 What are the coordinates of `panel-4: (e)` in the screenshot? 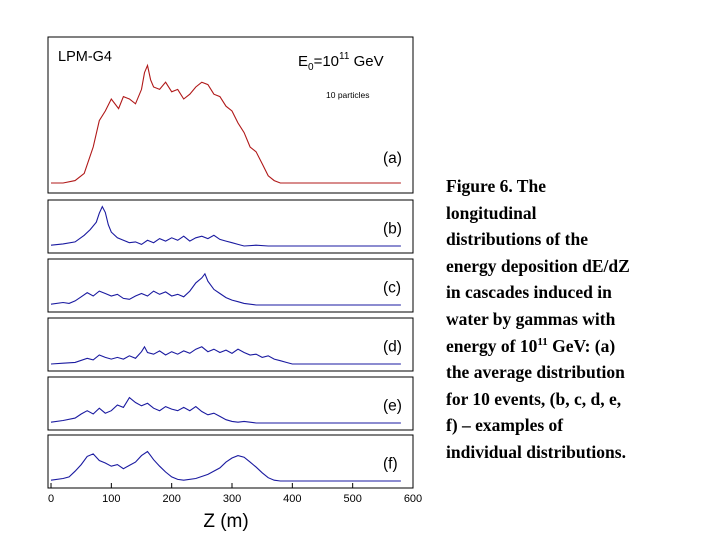 It's located at (230, 403).